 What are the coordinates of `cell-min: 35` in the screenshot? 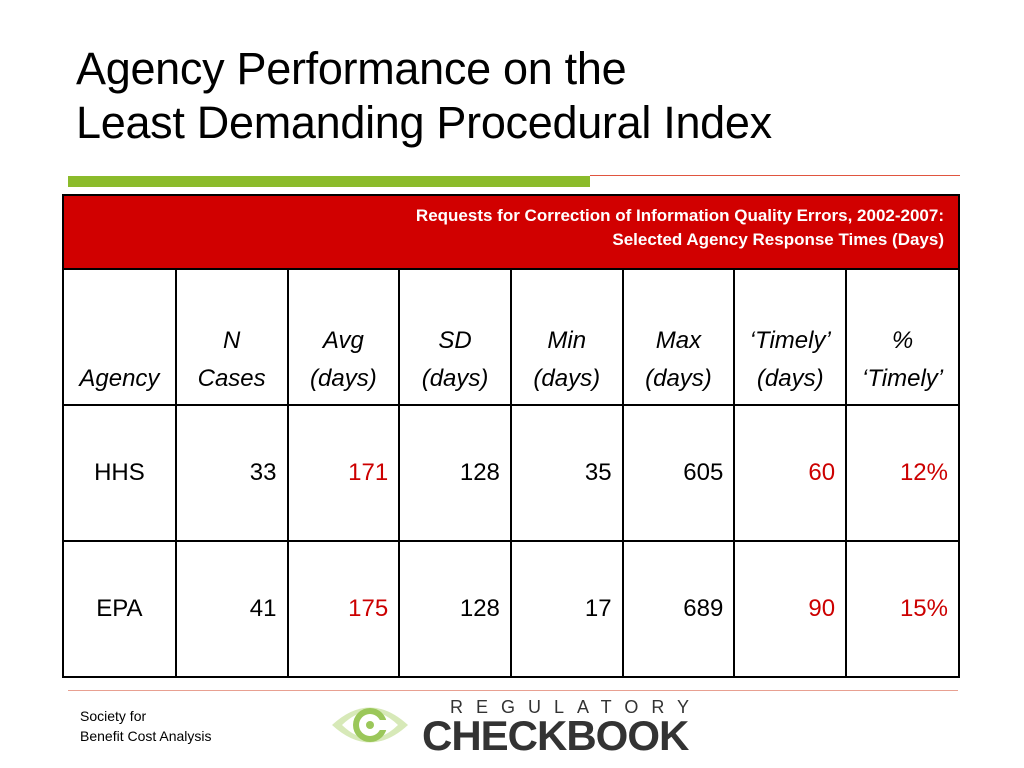 It's located at (566, 473).